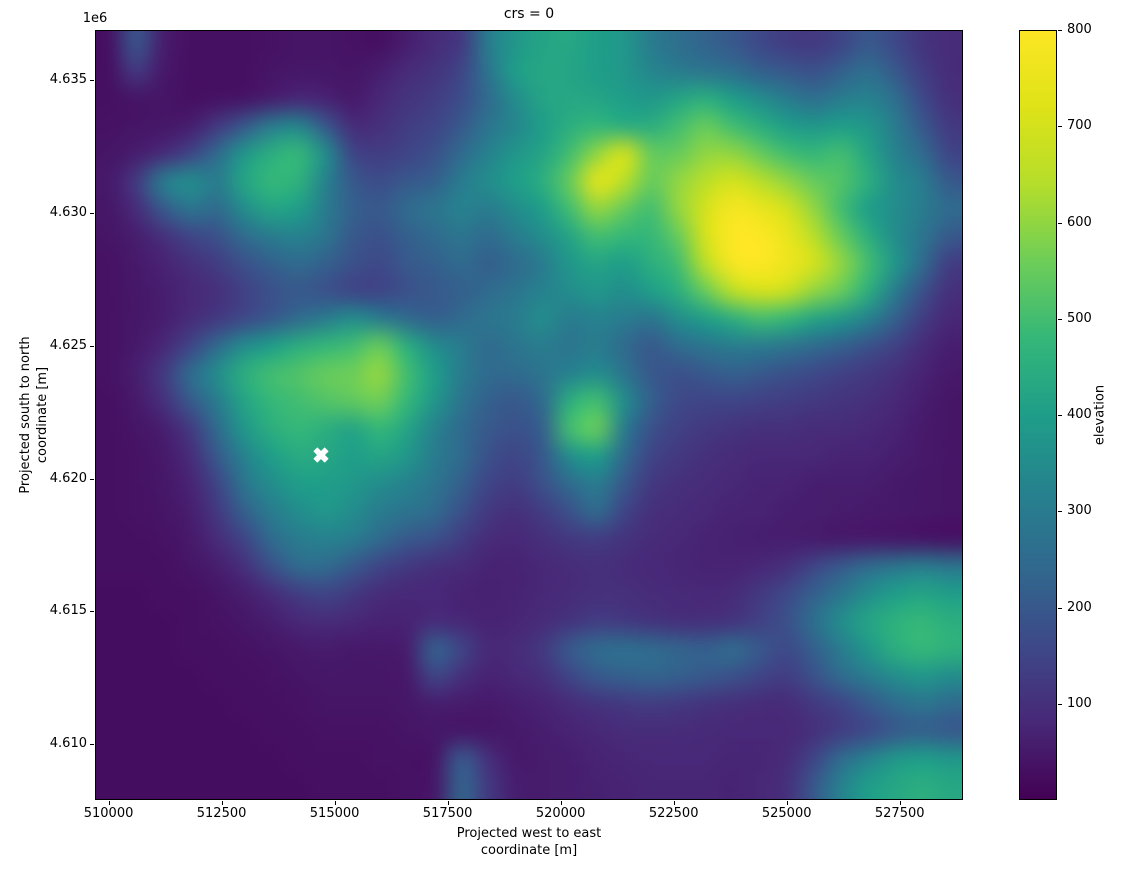 The width and height of the screenshot is (1122, 869). Describe the element at coordinates (1079, 607) in the screenshot. I see `colorbar-tick-label: 200` at that location.